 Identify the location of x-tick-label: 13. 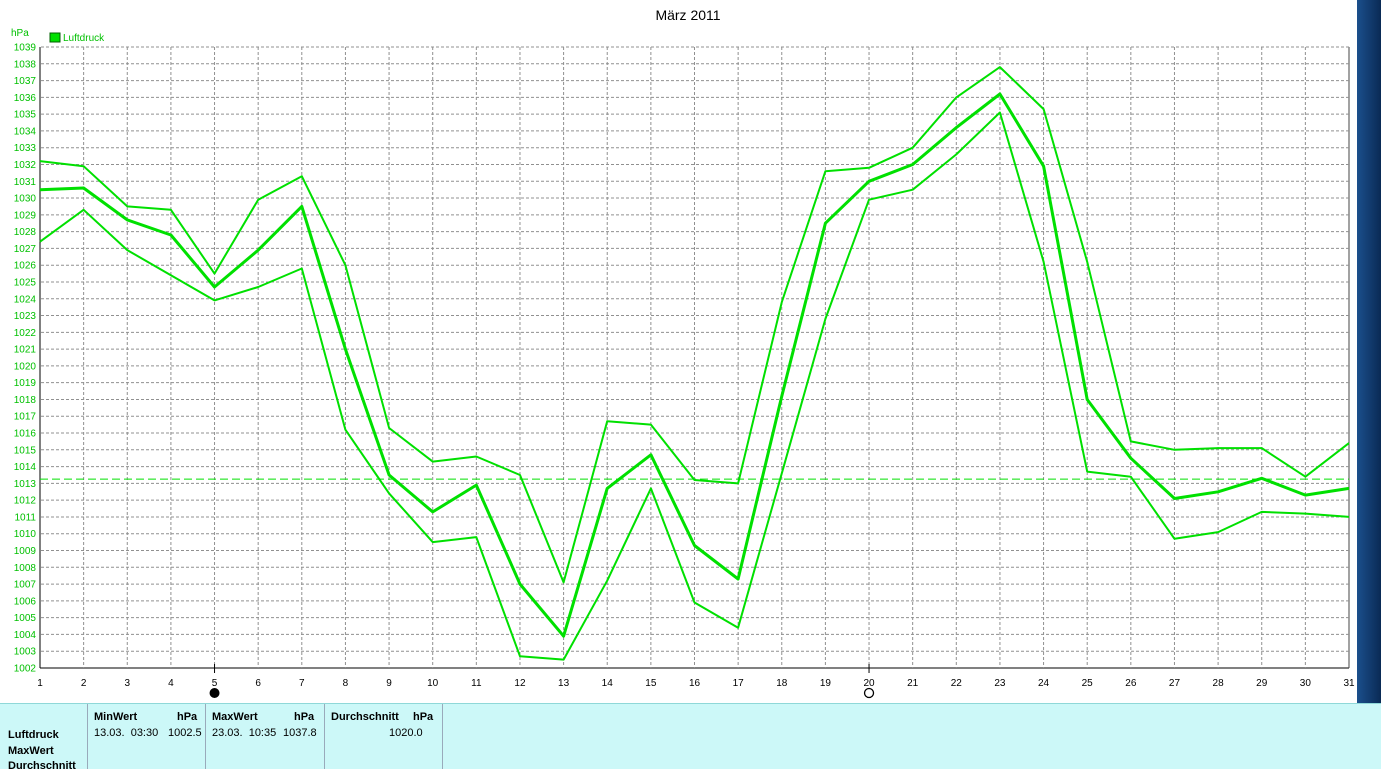
(564, 683).